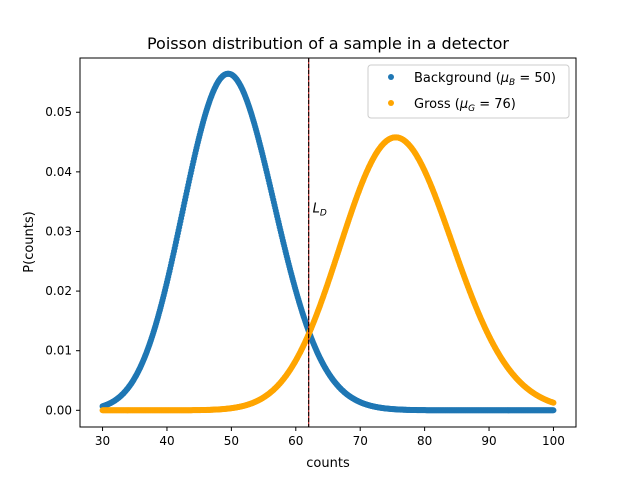 The width and height of the screenshot is (640, 480). I want to click on legend-marker-background, so click(391, 77).